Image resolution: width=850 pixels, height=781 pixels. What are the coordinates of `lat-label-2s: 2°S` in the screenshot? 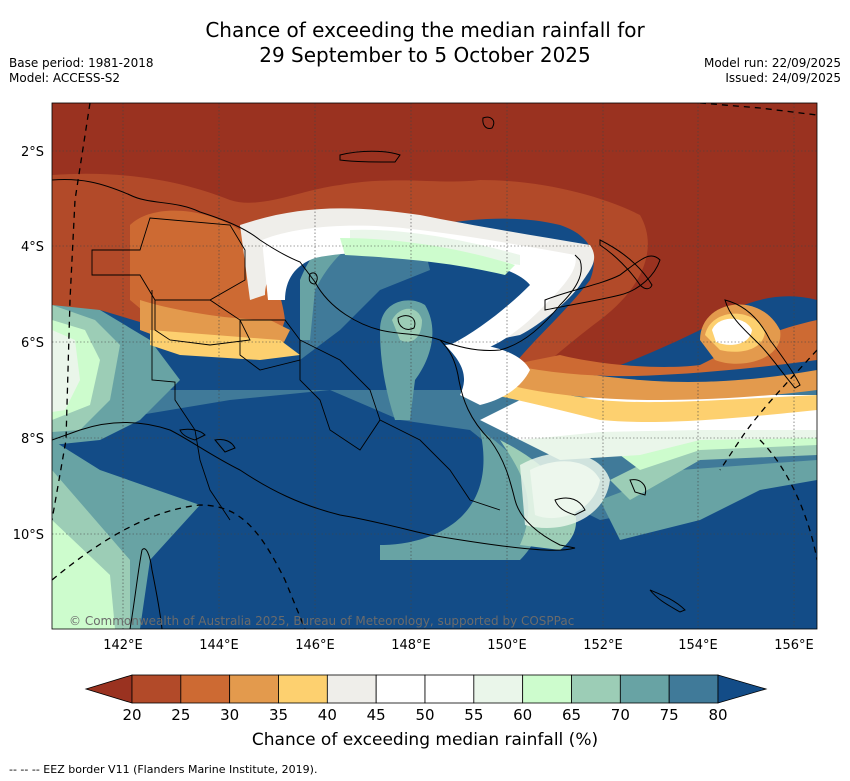 It's located at (32, 152).